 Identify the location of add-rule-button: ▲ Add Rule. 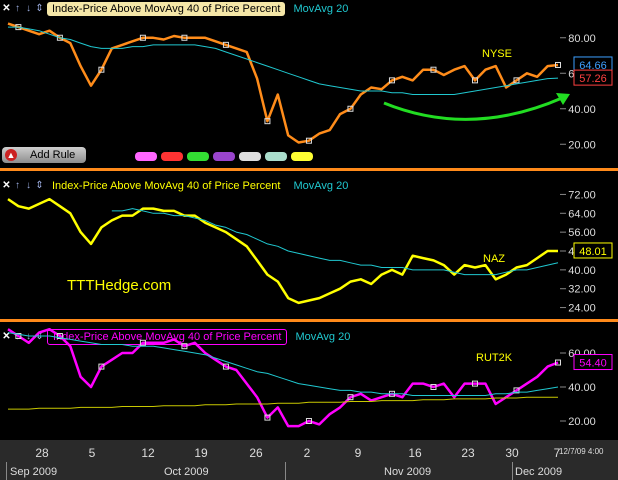
(44, 155).